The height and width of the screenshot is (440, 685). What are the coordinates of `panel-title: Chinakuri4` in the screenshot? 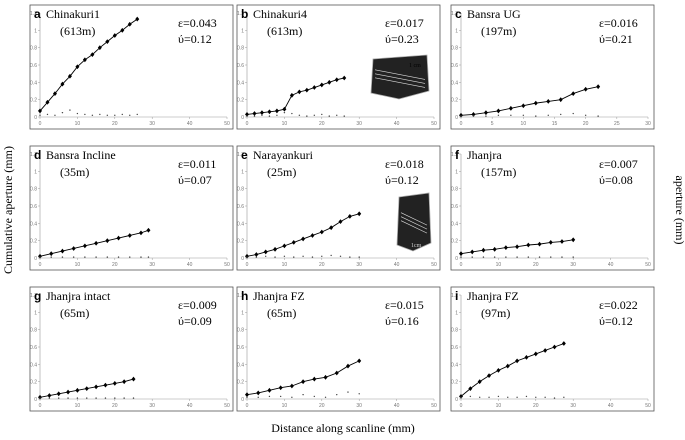 It's located at (280, 14).